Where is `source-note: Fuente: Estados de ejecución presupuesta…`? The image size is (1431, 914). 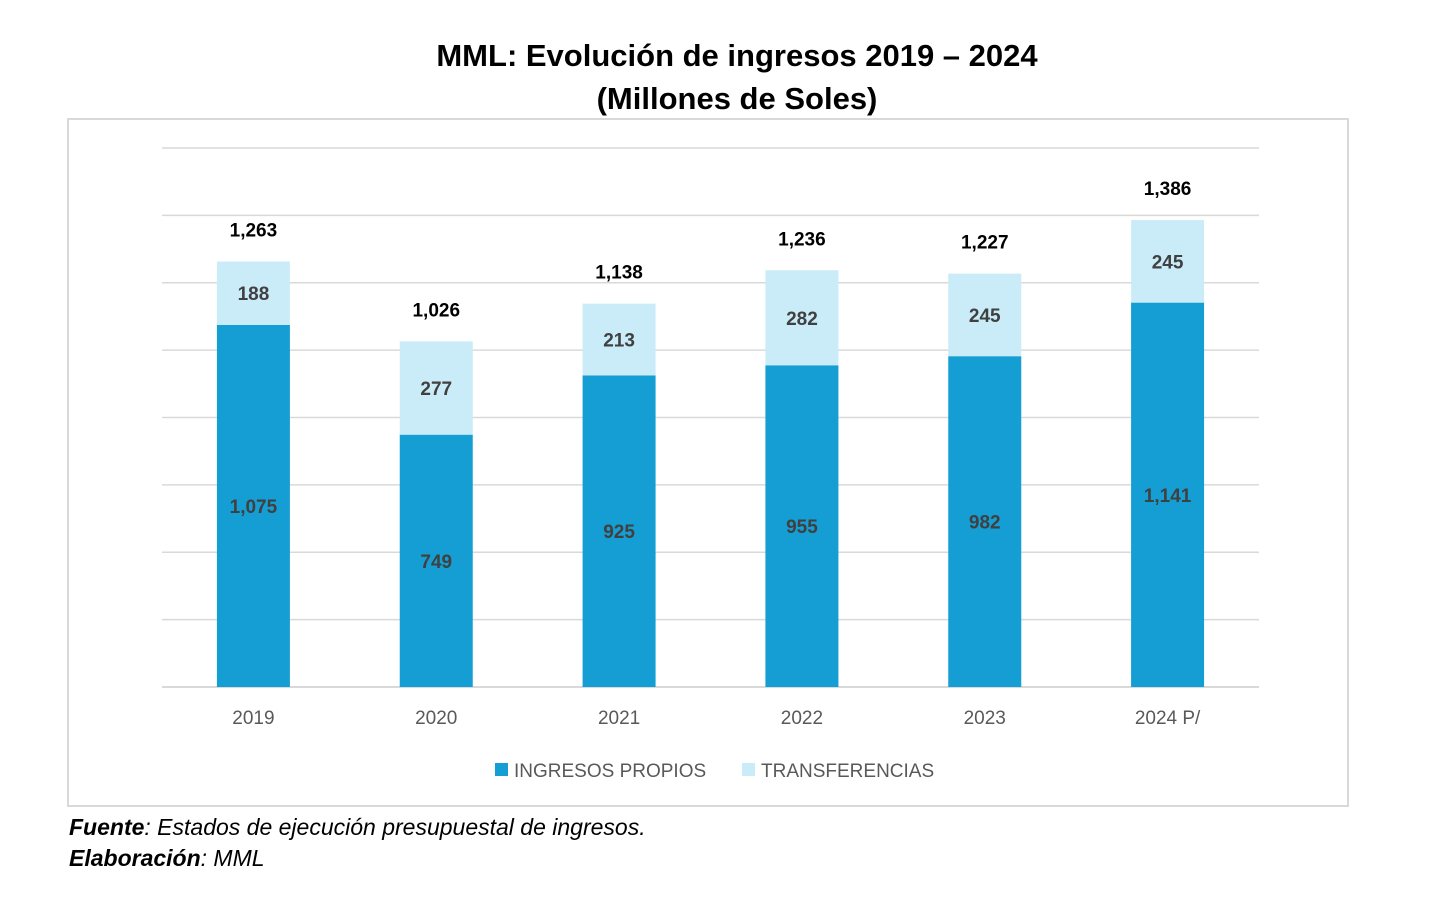
source-note: Fuente: Estados de ejecución presupuesta… is located at coordinates (357, 827).